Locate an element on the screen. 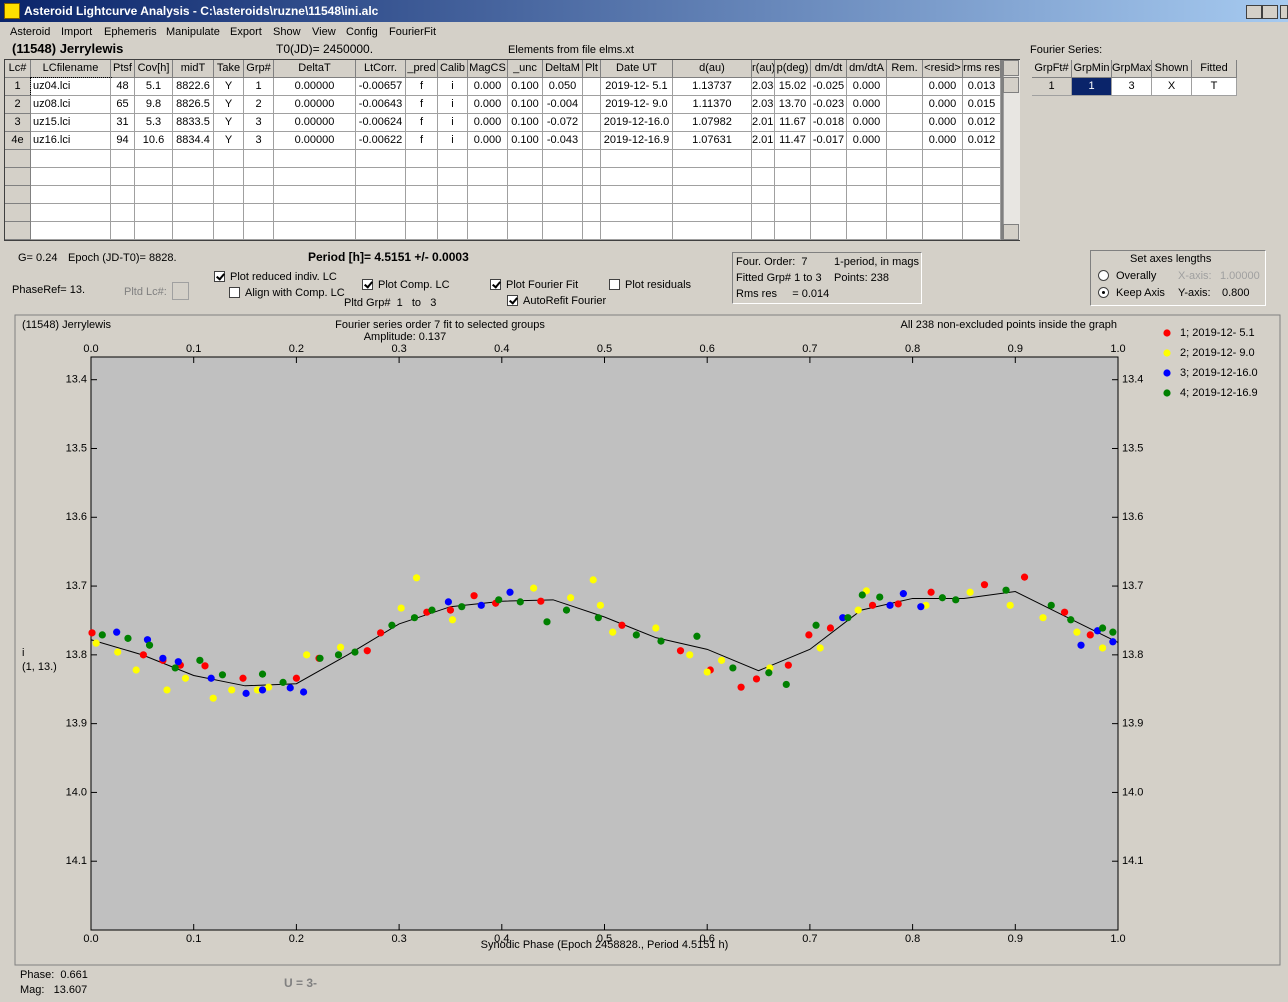  fourier-cell: X is located at coordinates (1172, 87).